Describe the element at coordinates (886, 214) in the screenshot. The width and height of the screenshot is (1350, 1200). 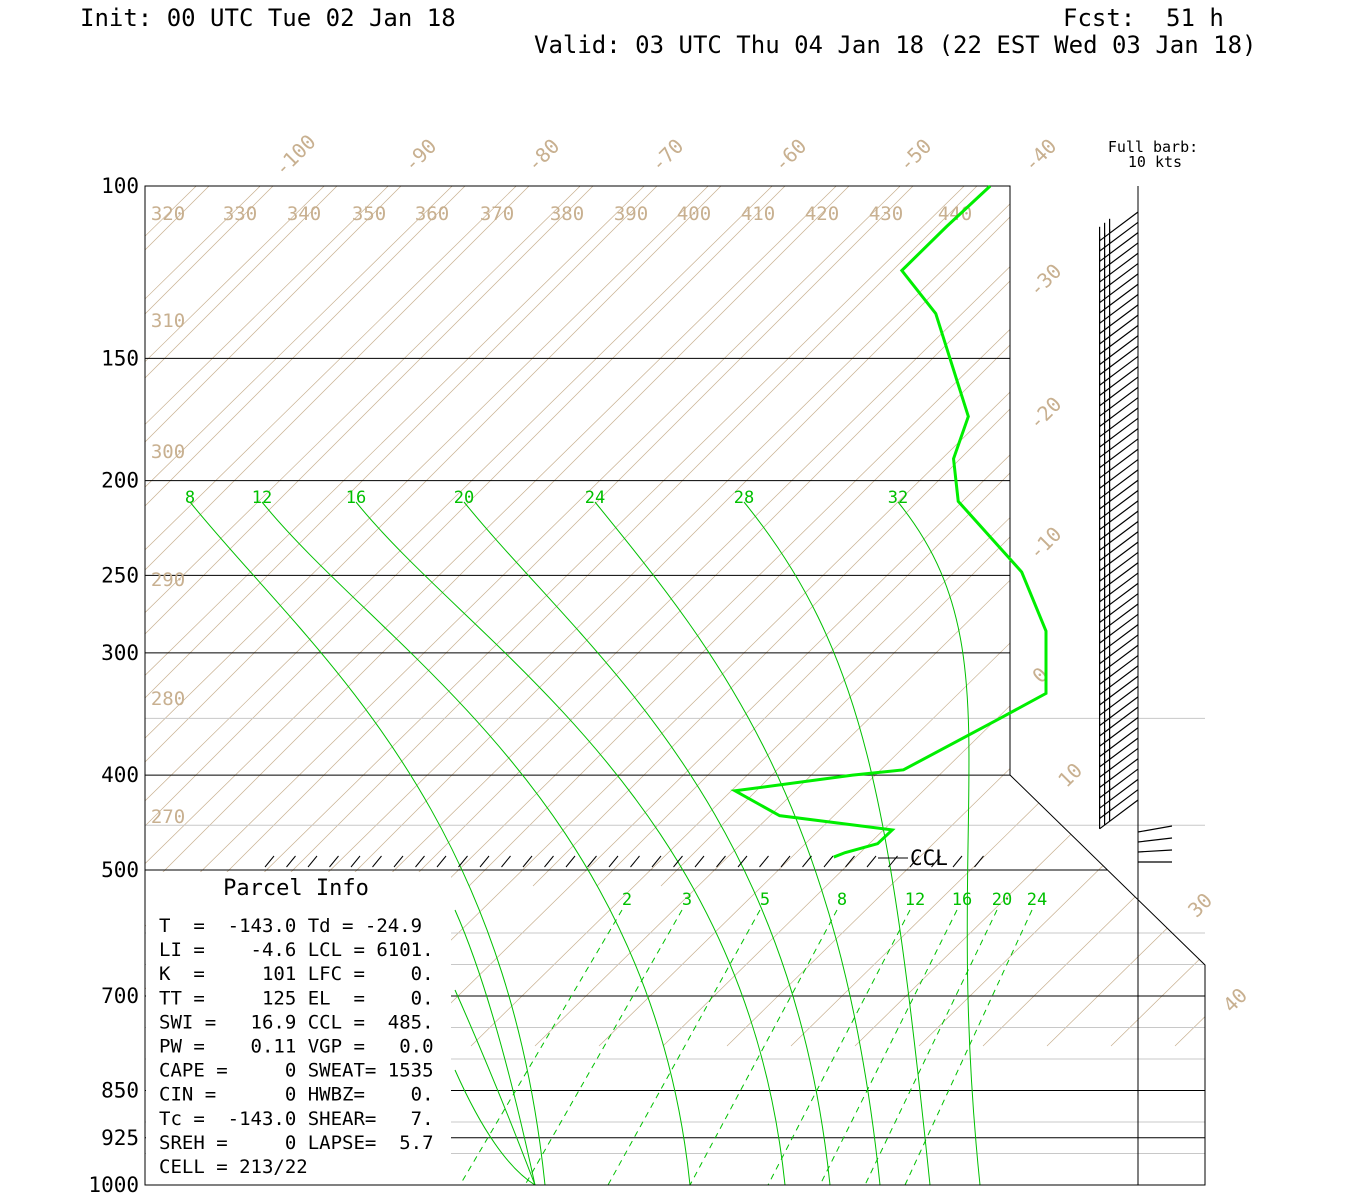
I see `theta-tick-label: 430` at that location.